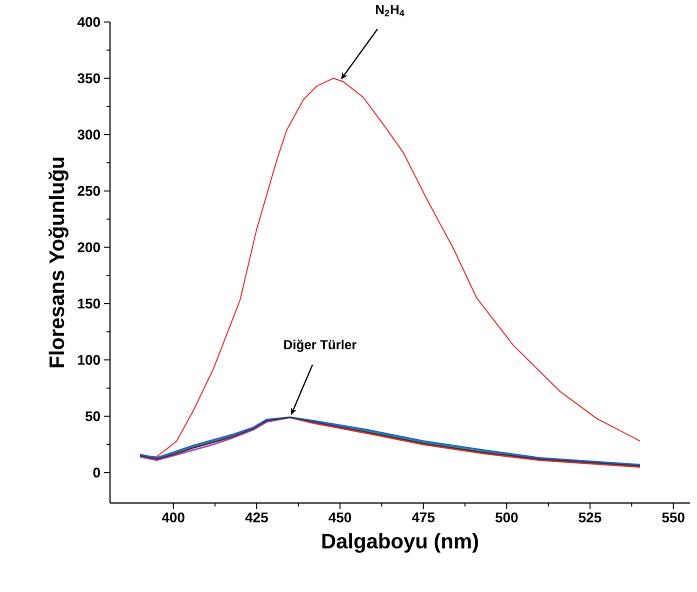 The width and height of the screenshot is (697, 592). What do you see at coordinates (89, 191) in the screenshot?
I see `y-tick-label: 250` at bounding box center [89, 191].